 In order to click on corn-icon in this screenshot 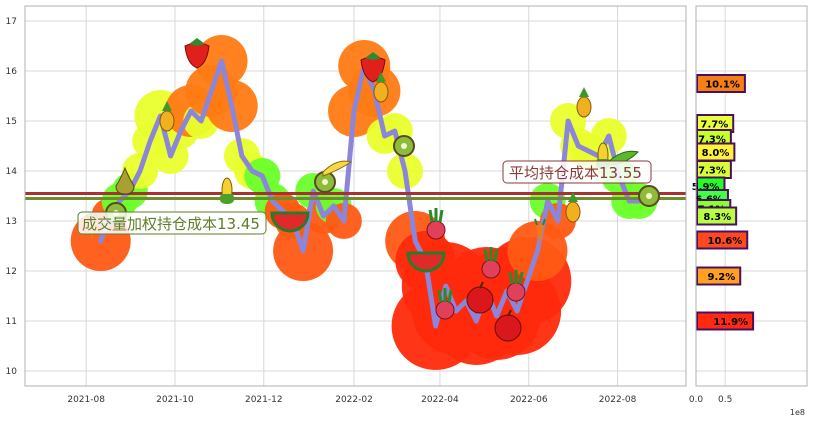, I will do `click(227, 190)`.